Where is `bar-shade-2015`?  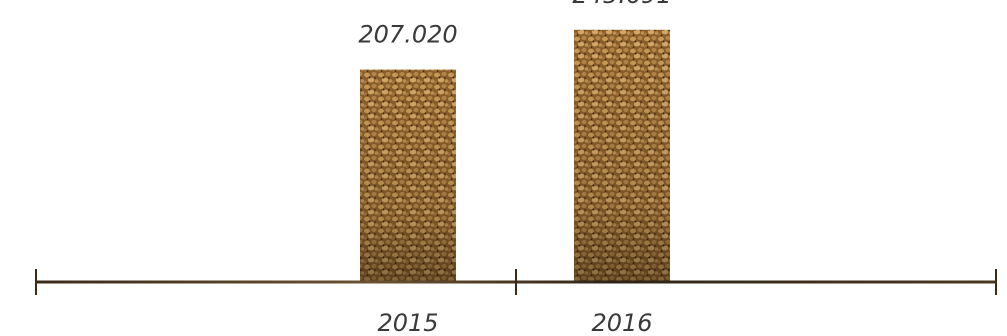 bar-shade-2015 is located at coordinates (408, 175).